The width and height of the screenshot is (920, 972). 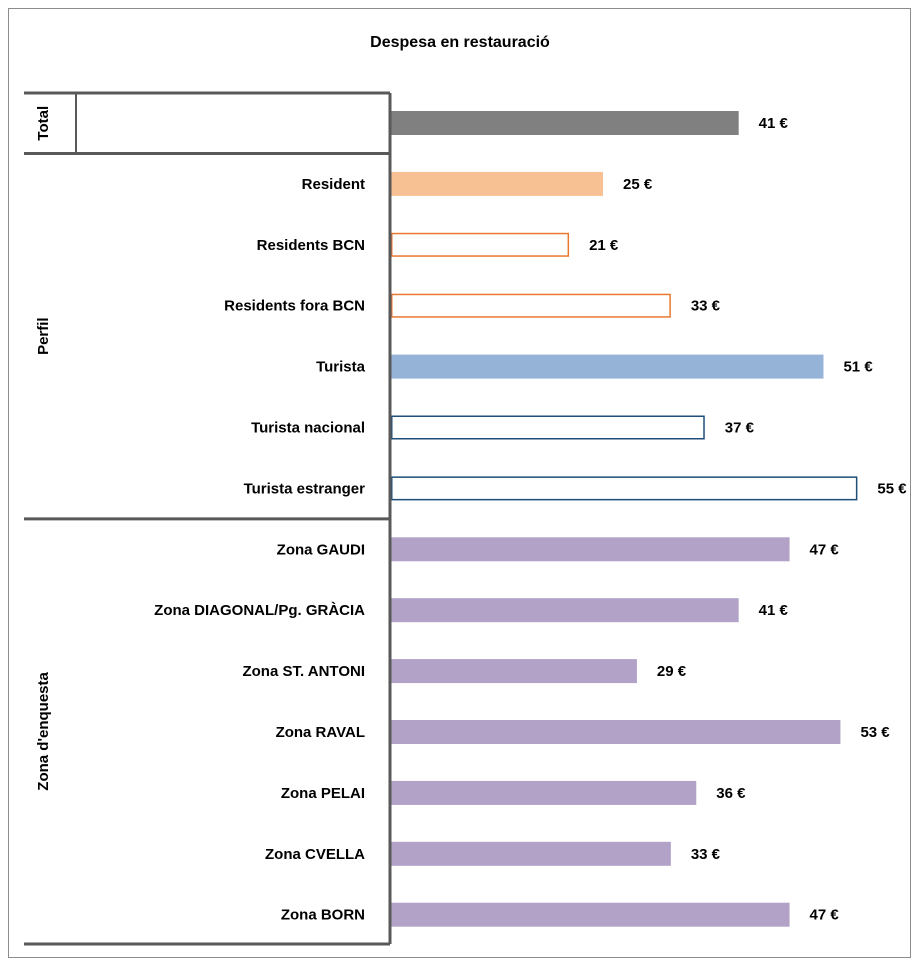 What do you see at coordinates (731, 793) in the screenshot?
I see `value-label: 36 €` at bounding box center [731, 793].